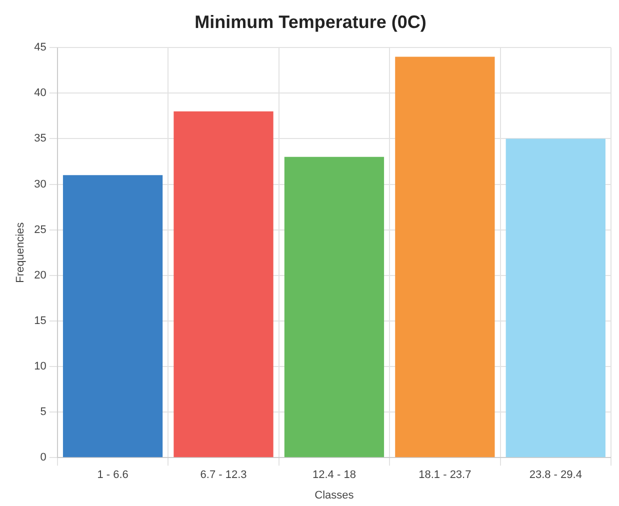 Image resolution: width=619 pixels, height=506 pixels. What do you see at coordinates (40, 184) in the screenshot?
I see `y-tick-label: 30` at bounding box center [40, 184].